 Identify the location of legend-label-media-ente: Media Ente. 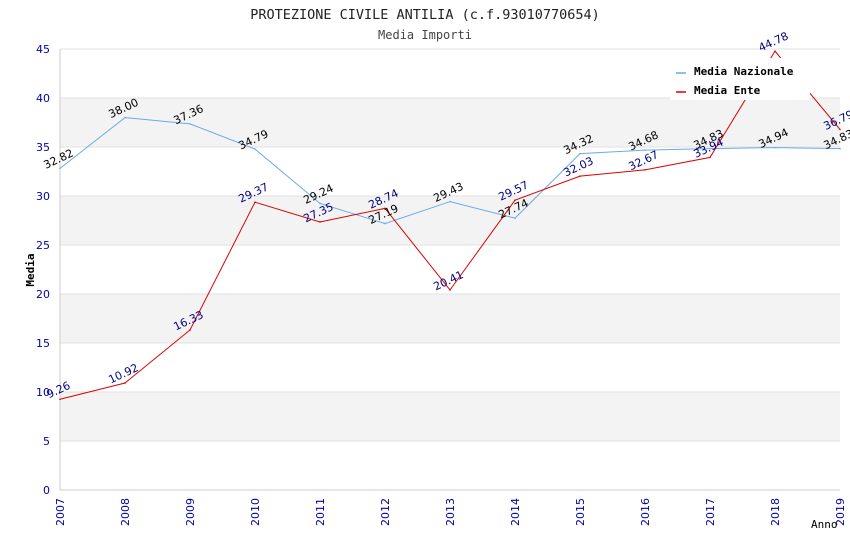
(727, 90).